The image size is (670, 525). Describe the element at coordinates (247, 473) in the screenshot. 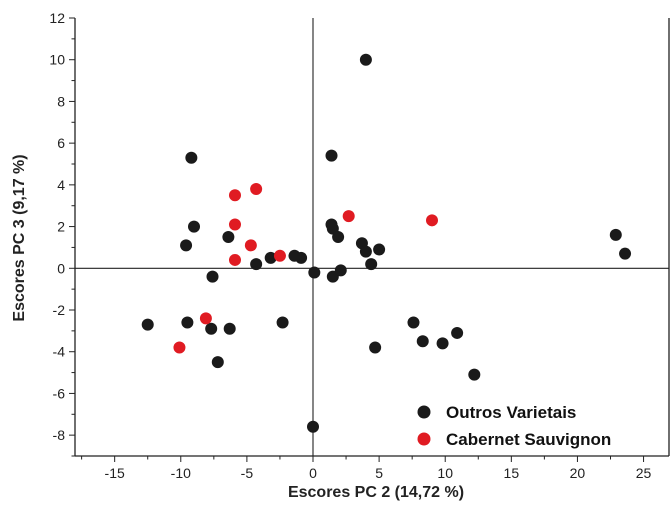

I see `x-tick-label: -5` at that location.